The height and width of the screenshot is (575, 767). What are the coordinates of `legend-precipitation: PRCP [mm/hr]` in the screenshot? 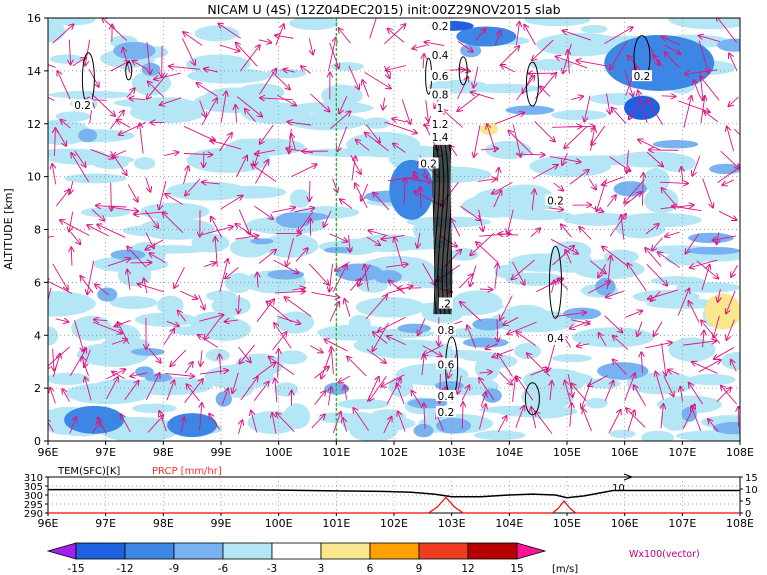 It's located at (187, 471).